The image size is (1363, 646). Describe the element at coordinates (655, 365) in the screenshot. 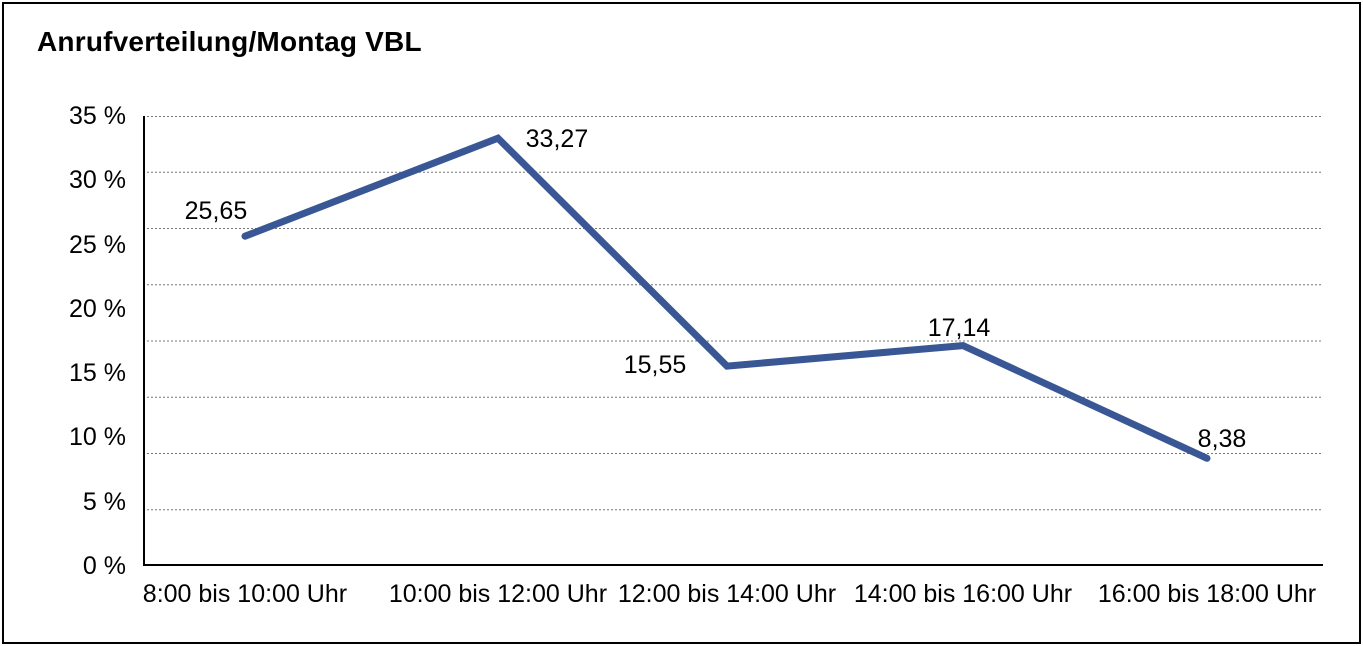

I see `data-point-label: 15,55` at that location.